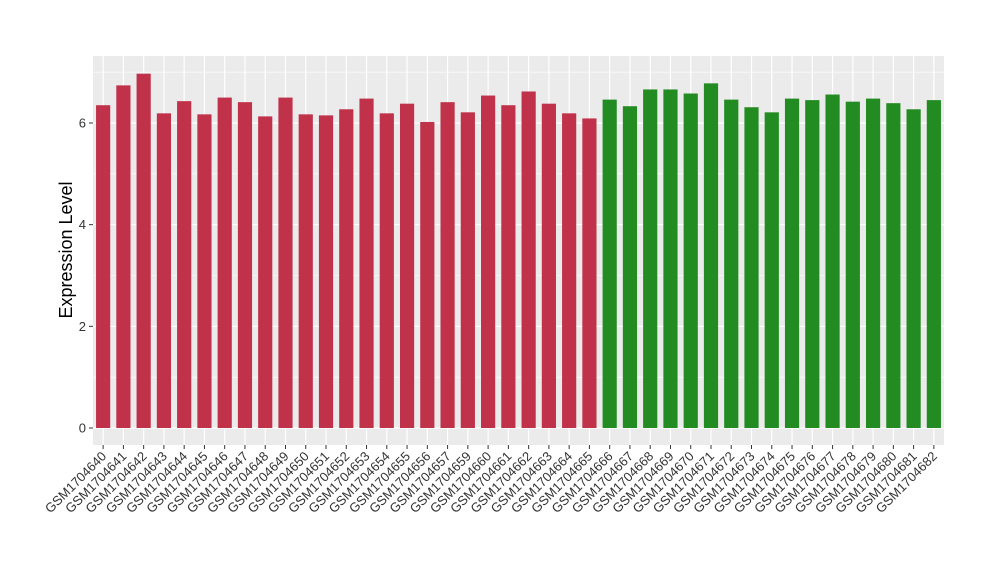 The width and height of the screenshot is (1000, 580). I want to click on bar-GSM1704682, so click(933, 264).